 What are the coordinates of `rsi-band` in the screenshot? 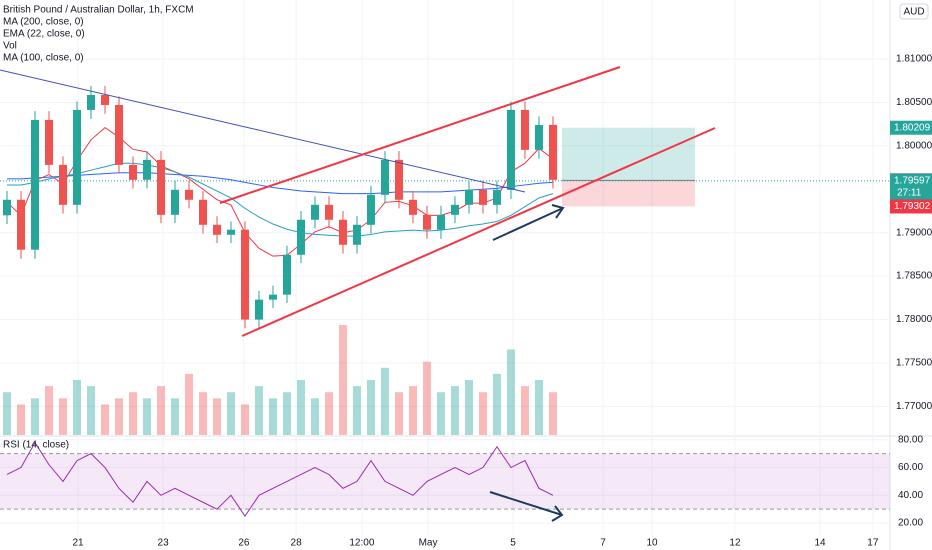 It's located at (445, 481).